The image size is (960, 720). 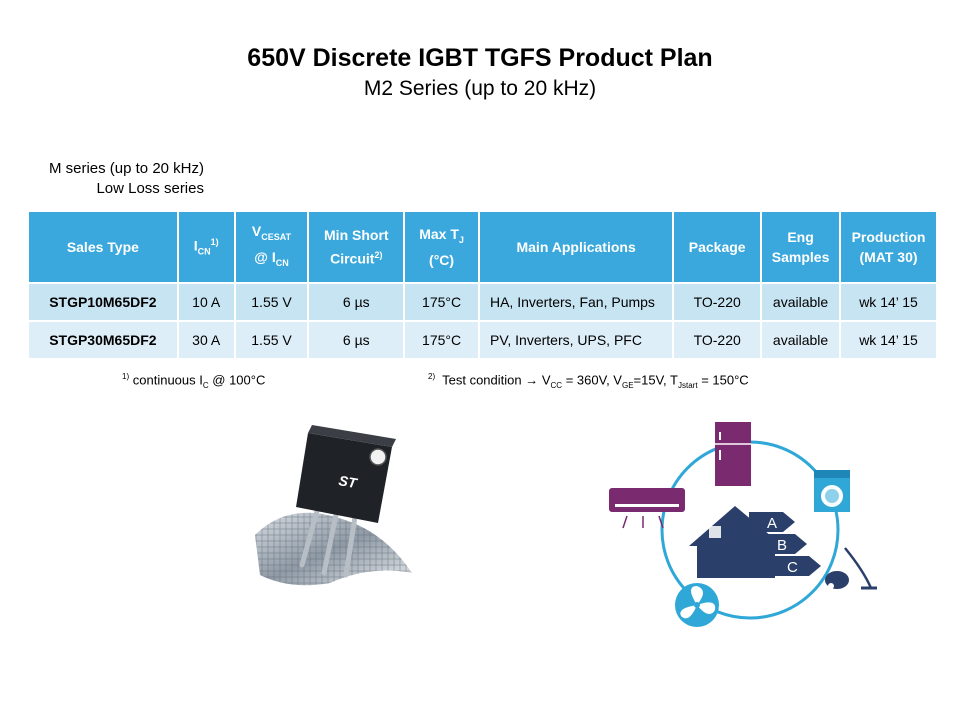 I want to click on cell-apps: HA, Inverters, Fan, Pumps, so click(x=576, y=302).